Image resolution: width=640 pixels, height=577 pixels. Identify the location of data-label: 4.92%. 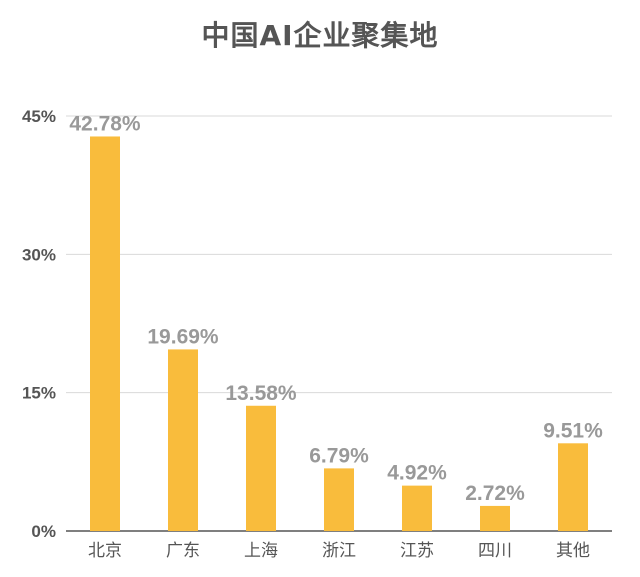
(417, 473).